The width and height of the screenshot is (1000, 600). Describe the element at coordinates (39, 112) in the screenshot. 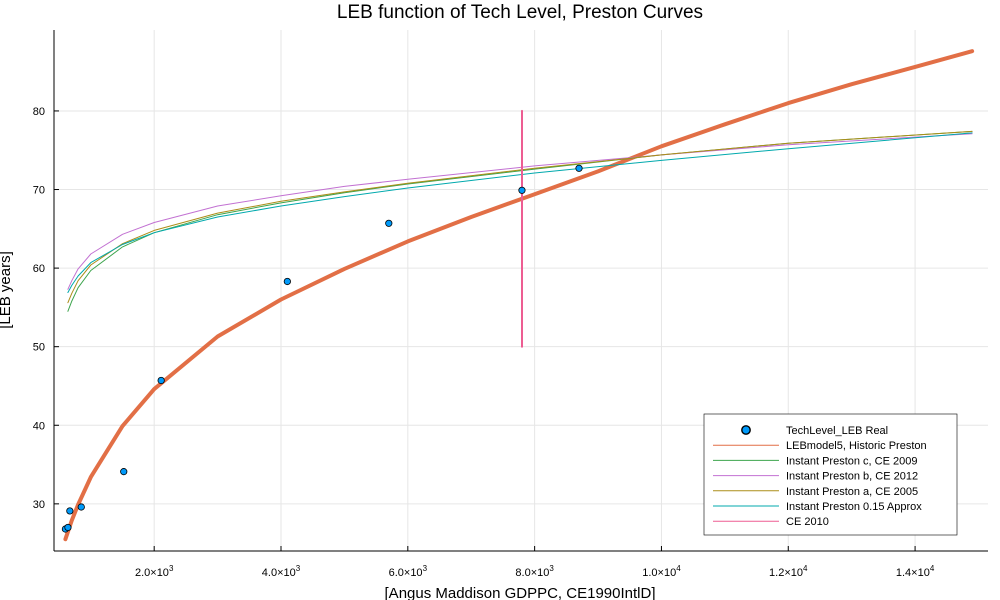

I see `y-tick-label: 80` at that location.